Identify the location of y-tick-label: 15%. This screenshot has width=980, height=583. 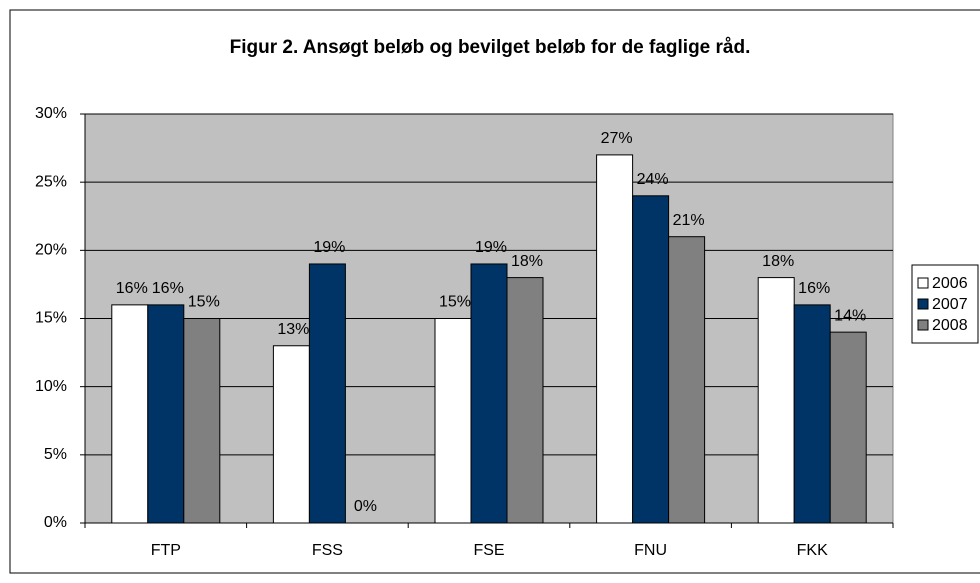
(51, 318).